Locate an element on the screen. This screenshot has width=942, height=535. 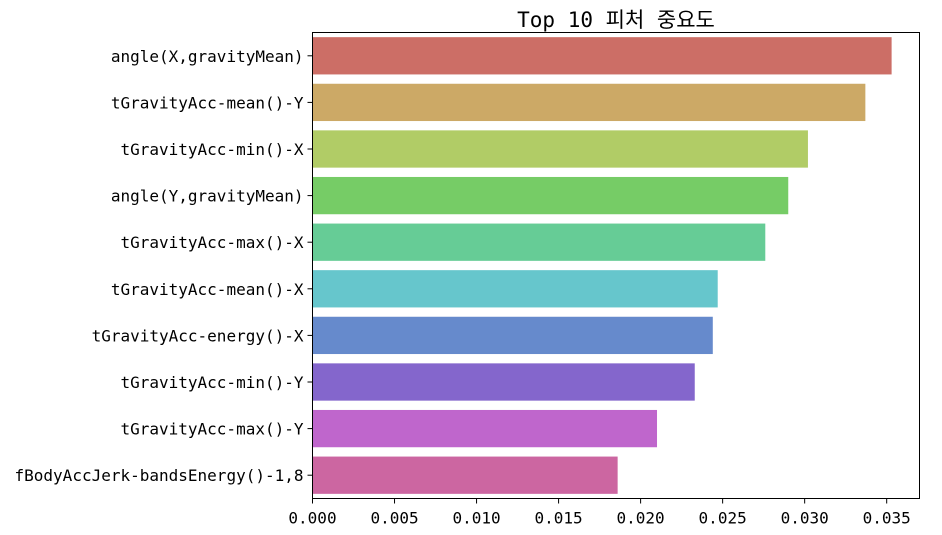
y-tick-label: tGravityAcc-max()-X is located at coordinates (211, 242).